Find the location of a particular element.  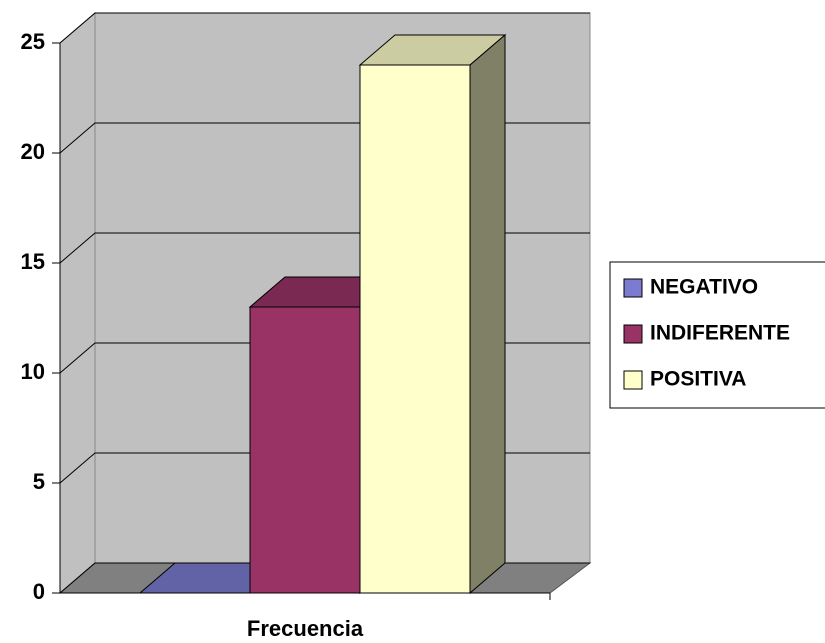

legend-label: POSITIVA is located at coordinates (698, 379).